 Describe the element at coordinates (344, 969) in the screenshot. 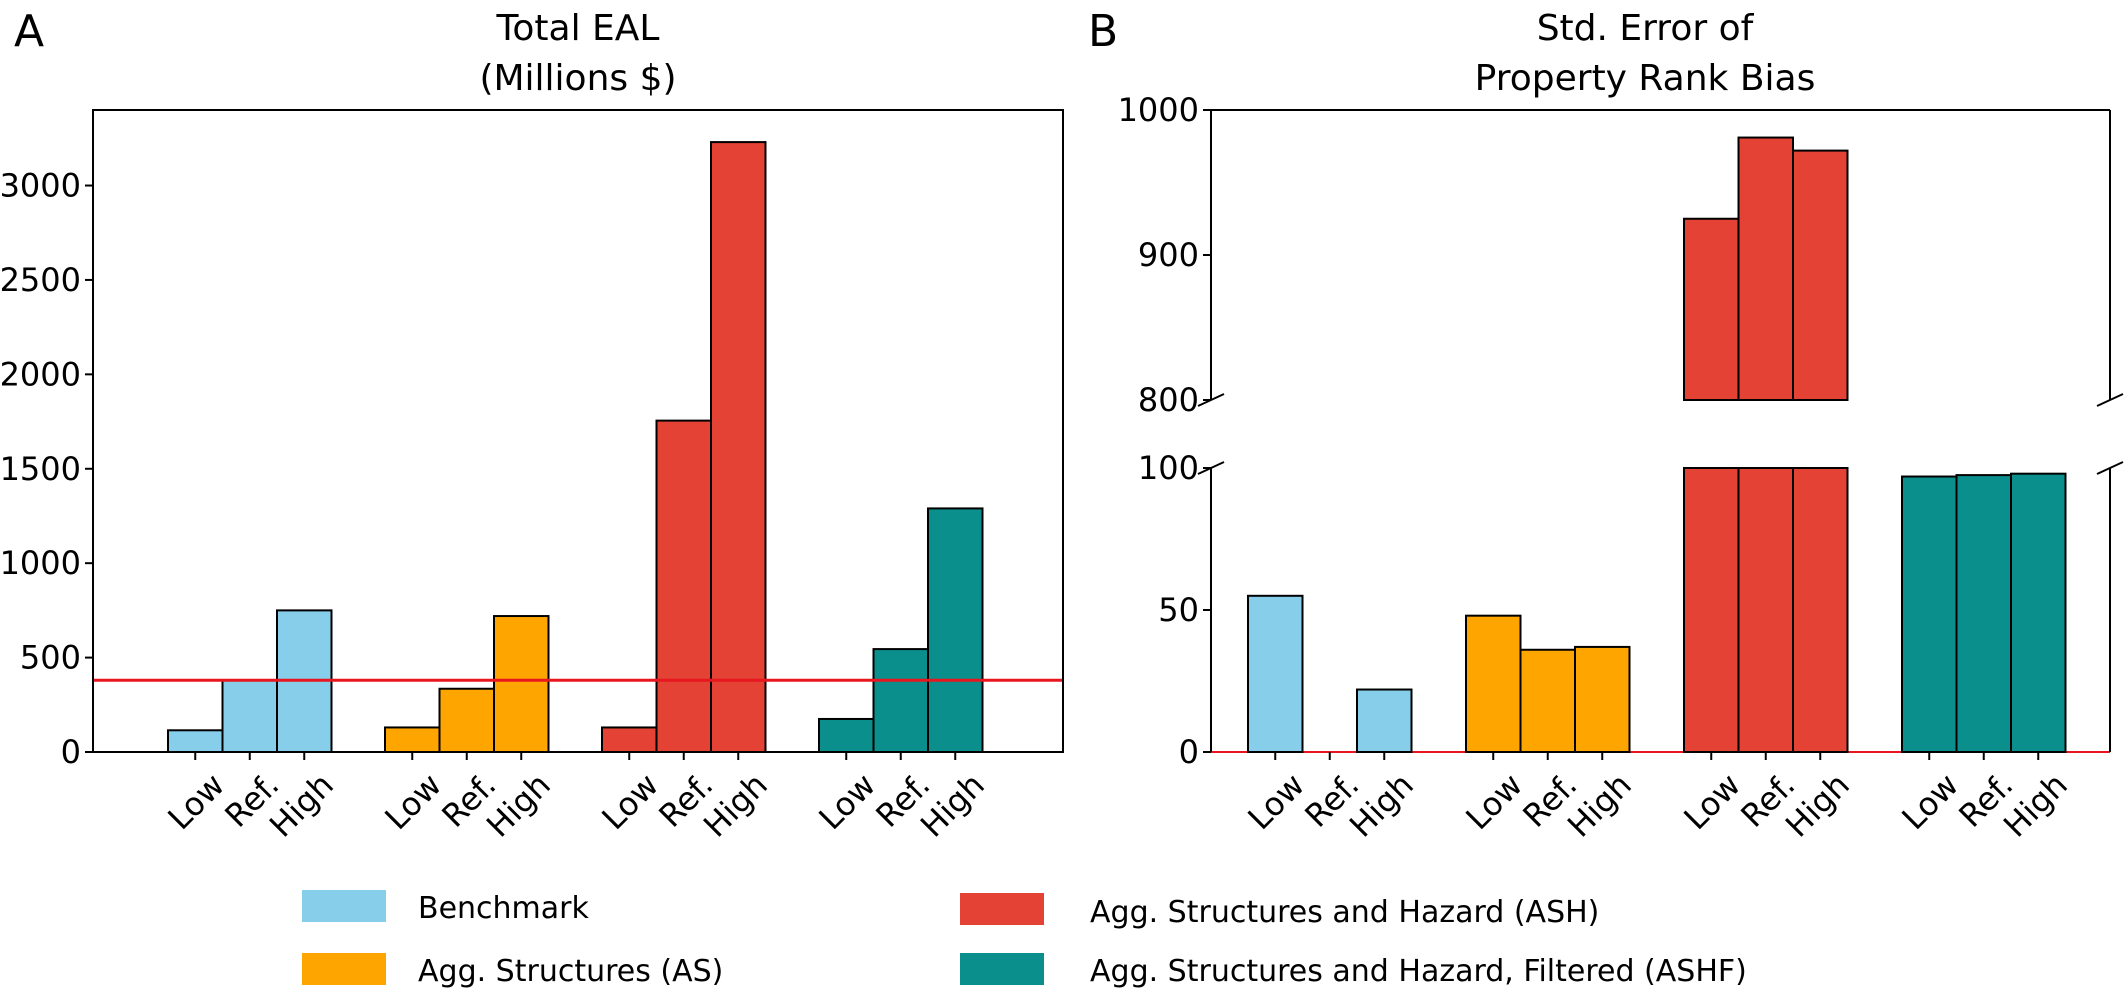

I see `legend-swatch-as` at that location.